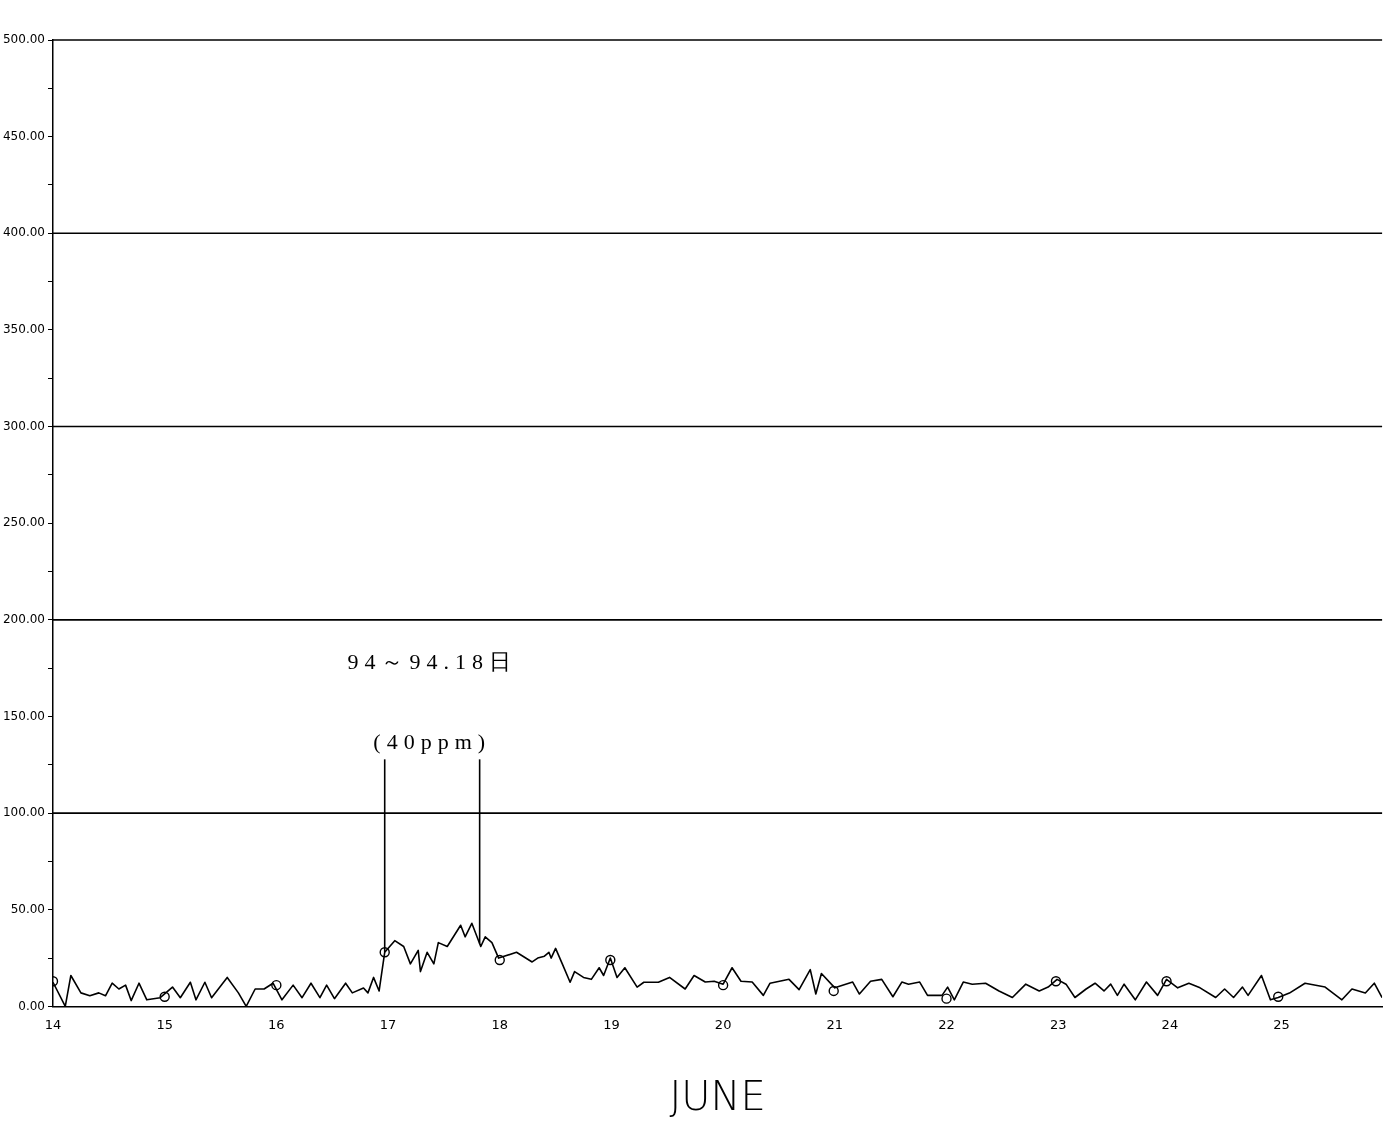 The image size is (1388, 1130). I want to click on y-tick-label: 50.00, so click(27, 908).